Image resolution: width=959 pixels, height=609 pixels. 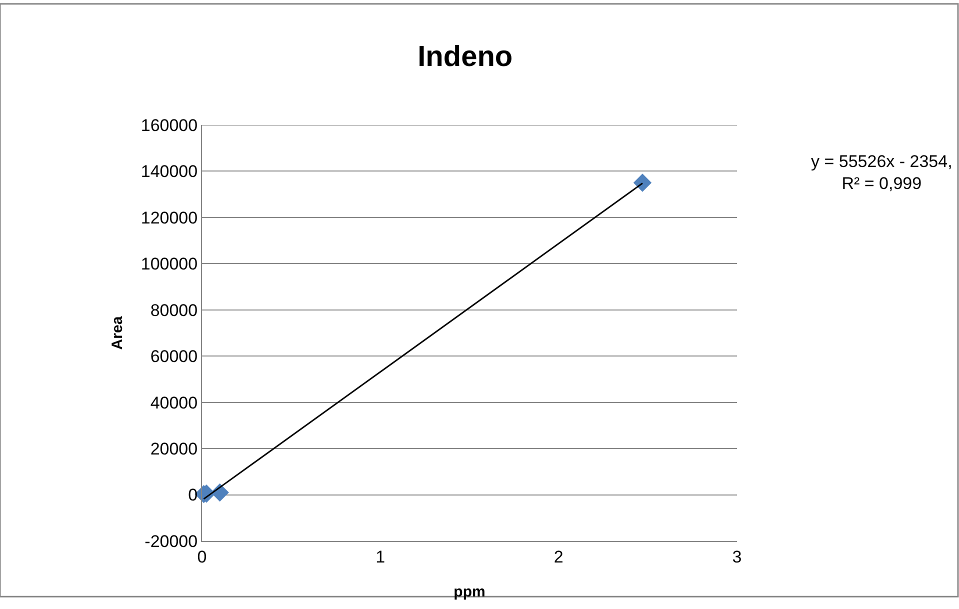 What do you see at coordinates (737, 556) in the screenshot?
I see `x-tick-label: 3` at bounding box center [737, 556].